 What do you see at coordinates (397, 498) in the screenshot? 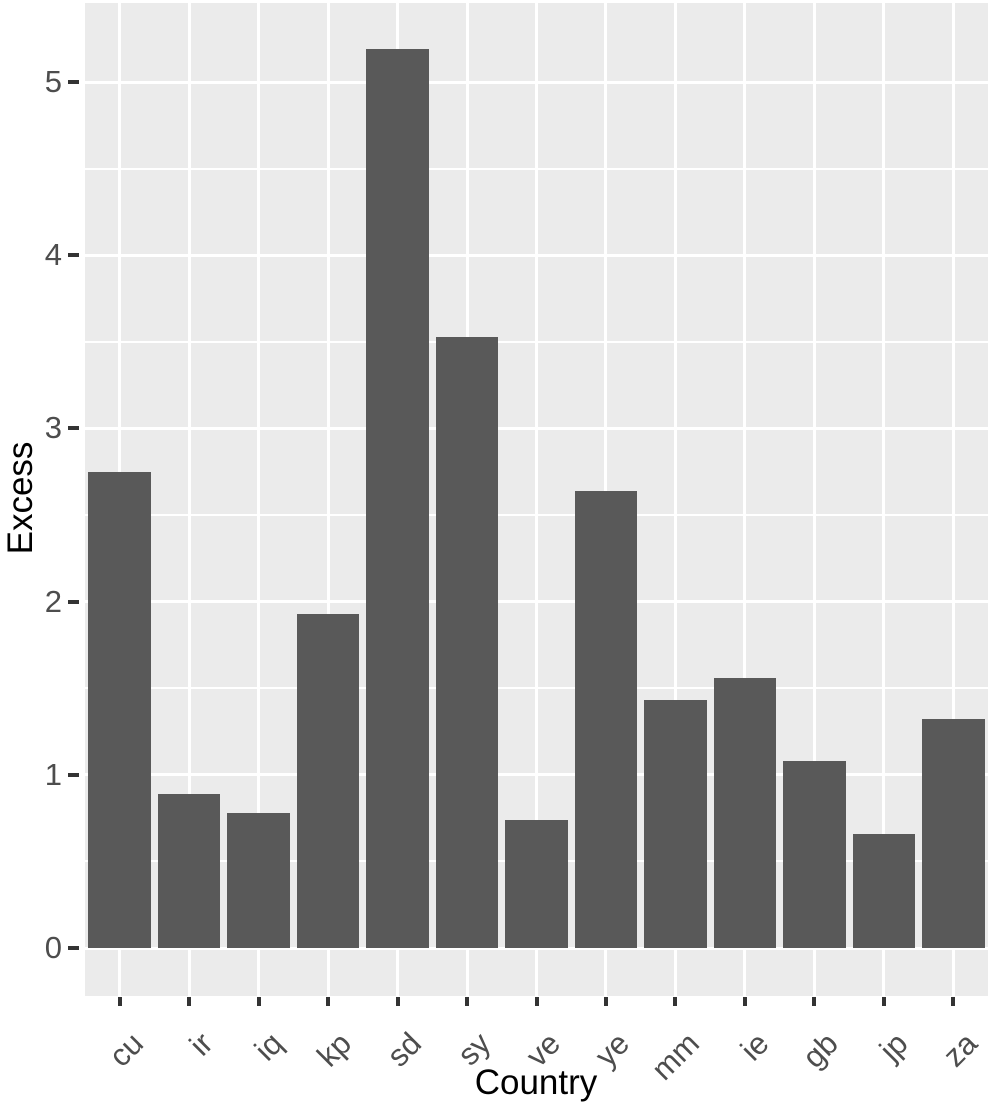
I see `bar-sd` at bounding box center [397, 498].